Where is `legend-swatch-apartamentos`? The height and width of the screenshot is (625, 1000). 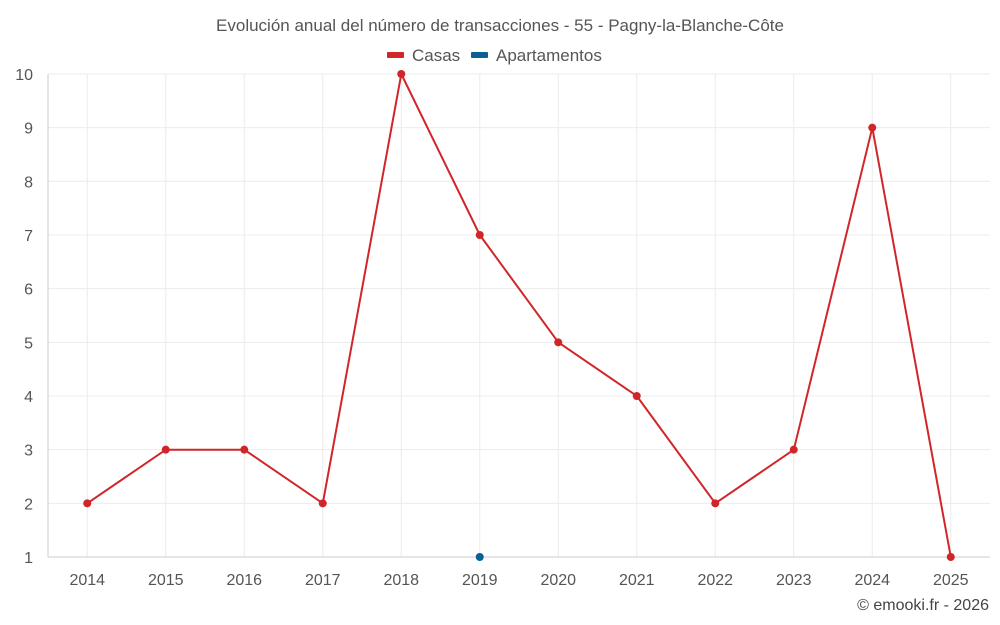 legend-swatch-apartamentos is located at coordinates (479, 55).